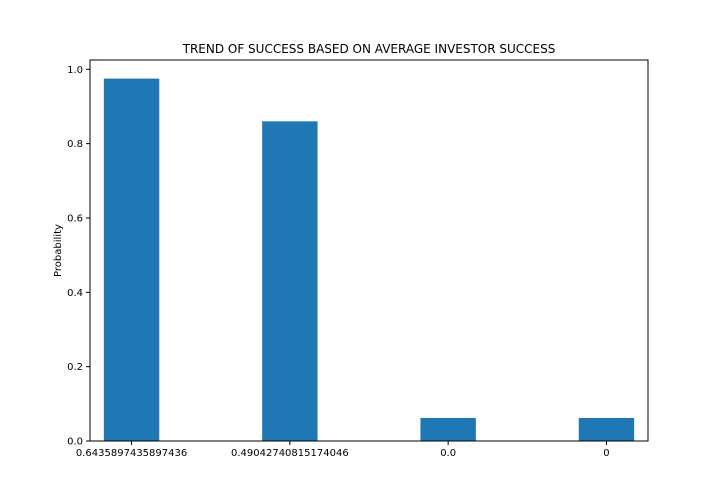  What do you see at coordinates (75, 70) in the screenshot?
I see `y-tick-label: 1.0` at bounding box center [75, 70].